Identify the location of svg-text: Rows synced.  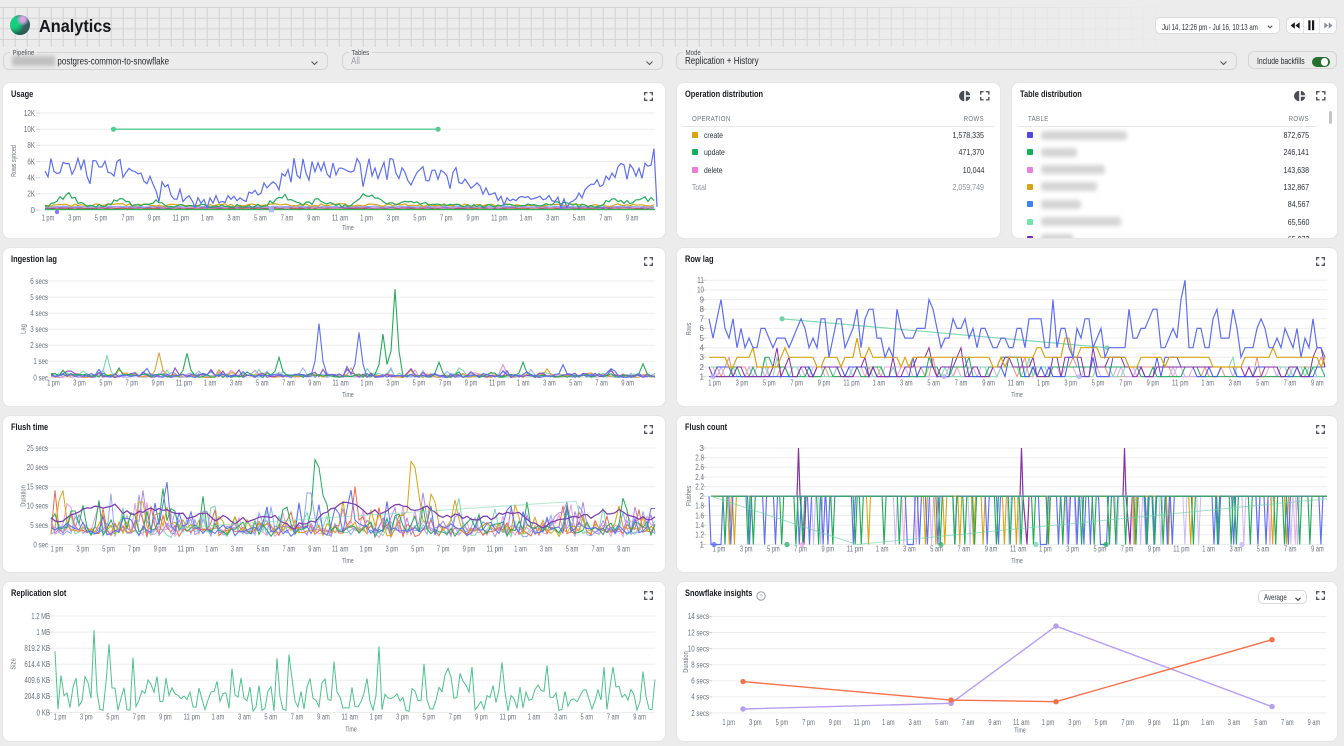
(13, 161).